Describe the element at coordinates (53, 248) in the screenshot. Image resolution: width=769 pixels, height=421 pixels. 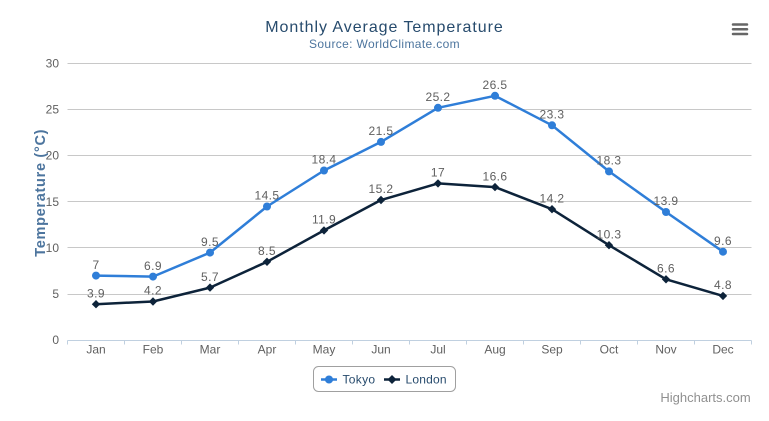
I see `svg-text: 10` at that location.